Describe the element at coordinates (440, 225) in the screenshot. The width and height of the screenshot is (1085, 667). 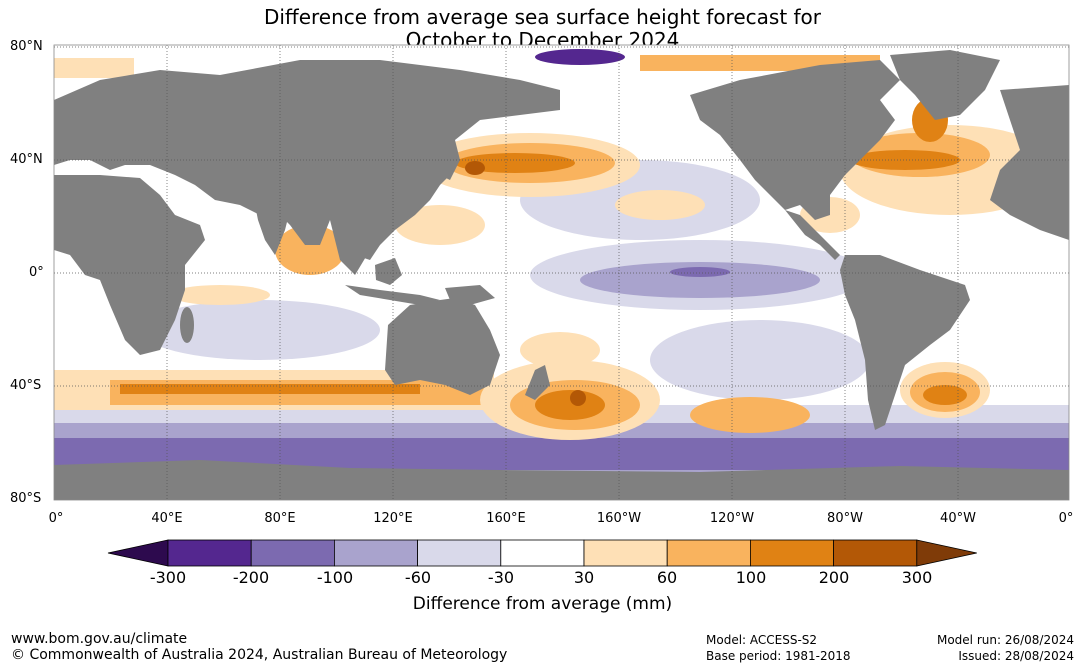
I see `western-pacific-light-positive` at that location.